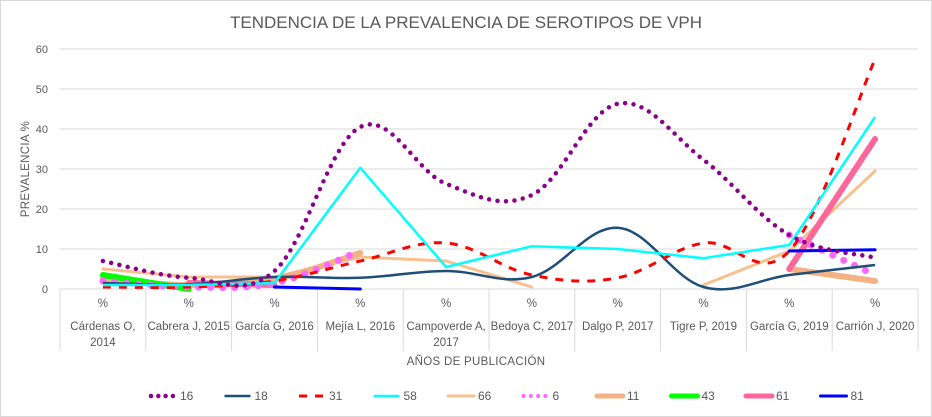  What do you see at coordinates (532, 327) in the screenshot?
I see `category-label: Bedoya C, 2017` at bounding box center [532, 327].